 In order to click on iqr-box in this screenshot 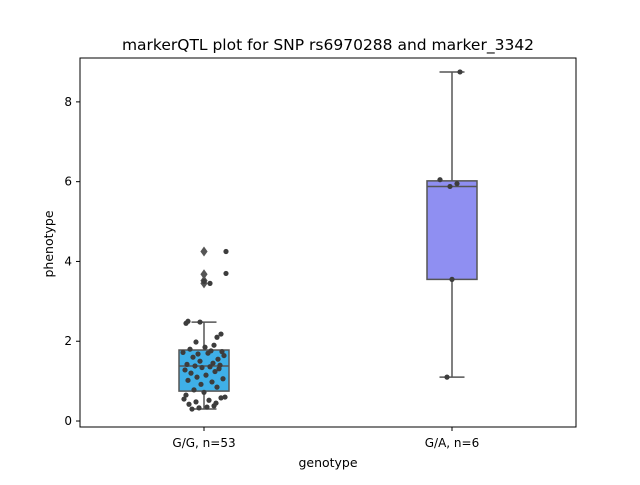, I will do `click(452, 230)`.